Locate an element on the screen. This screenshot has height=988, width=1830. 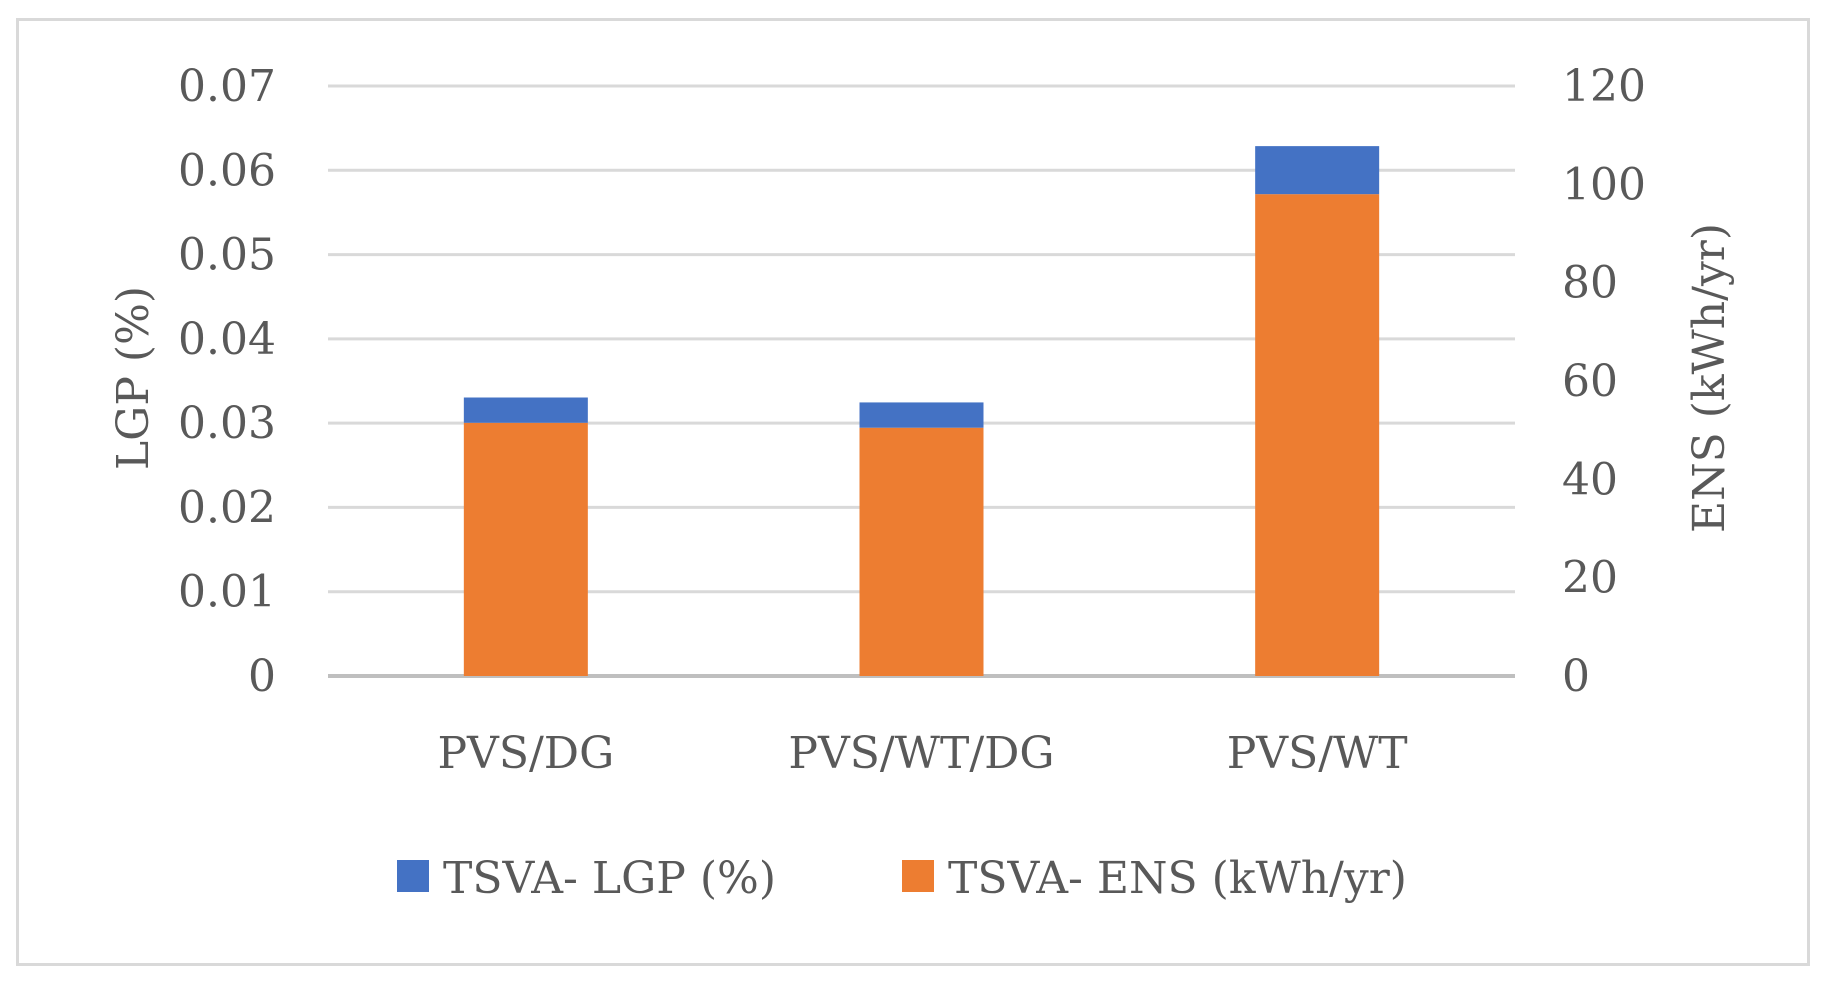
category-label-pvs-wt-dg: PVS/WT/DG is located at coordinates (921, 753).